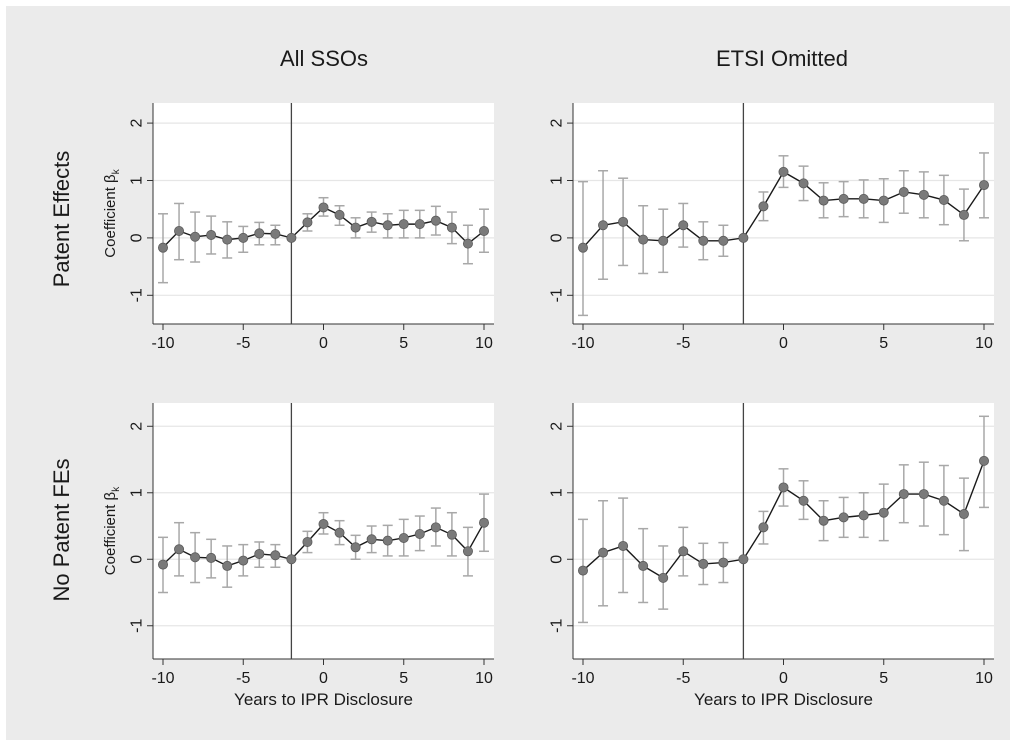 This screenshot has height=746, width=1016. What do you see at coordinates (61, 219) in the screenshot?
I see `row-title-patent-effects: Patent Effects` at bounding box center [61, 219].